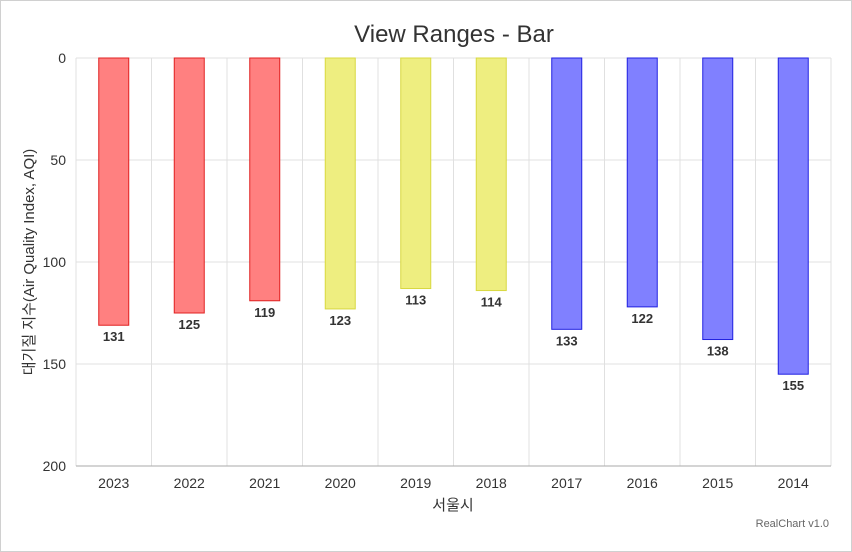 The height and width of the screenshot is (552, 852). What do you see at coordinates (453, 483) in the screenshot?
I see `x-axis-tick-labels: 2023 2022 2021 2020 2019 2018 2017 2016 2015 2014` at bounding box center [453, 483].